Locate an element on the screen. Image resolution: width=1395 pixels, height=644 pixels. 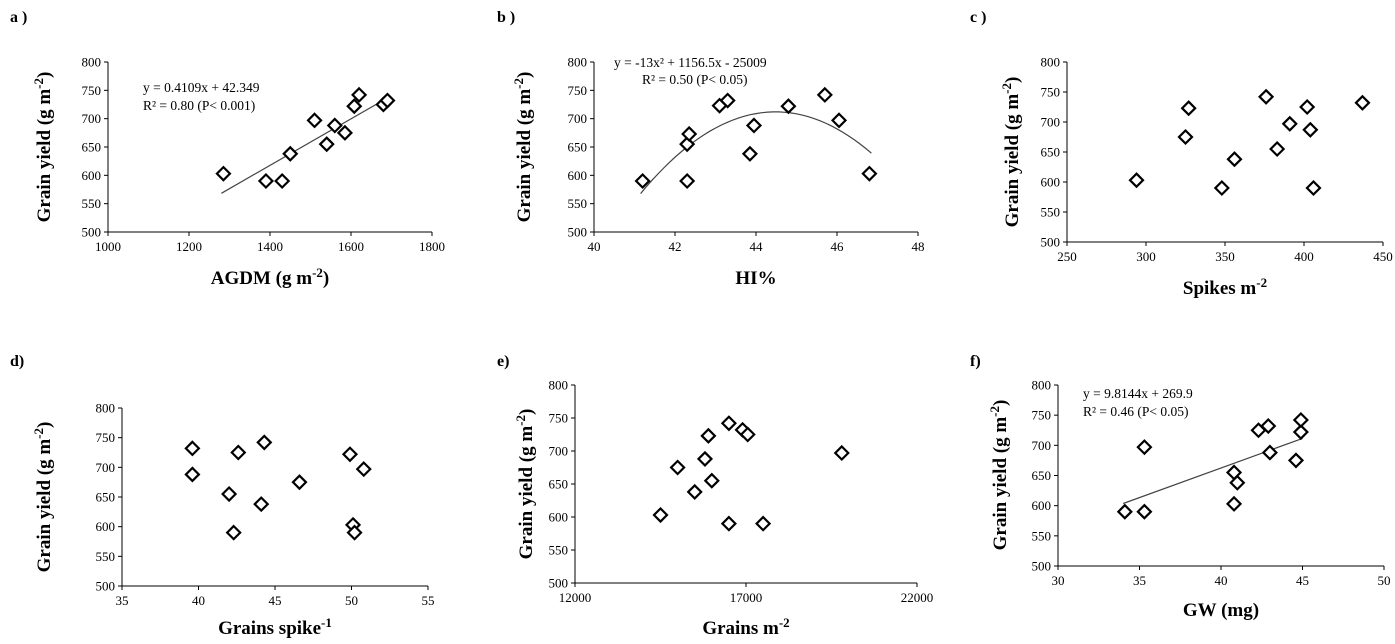
regression-equation: y = 9.8144x + 269.9 is located at coordinates (1138, 393).